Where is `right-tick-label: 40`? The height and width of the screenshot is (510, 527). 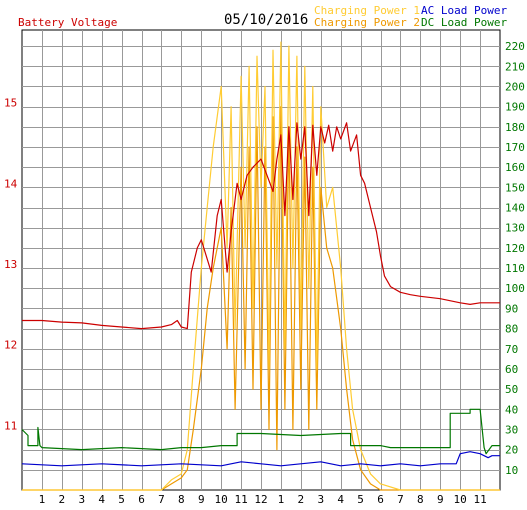
right-tick-label: 40 is located at coordinates (511, 409).